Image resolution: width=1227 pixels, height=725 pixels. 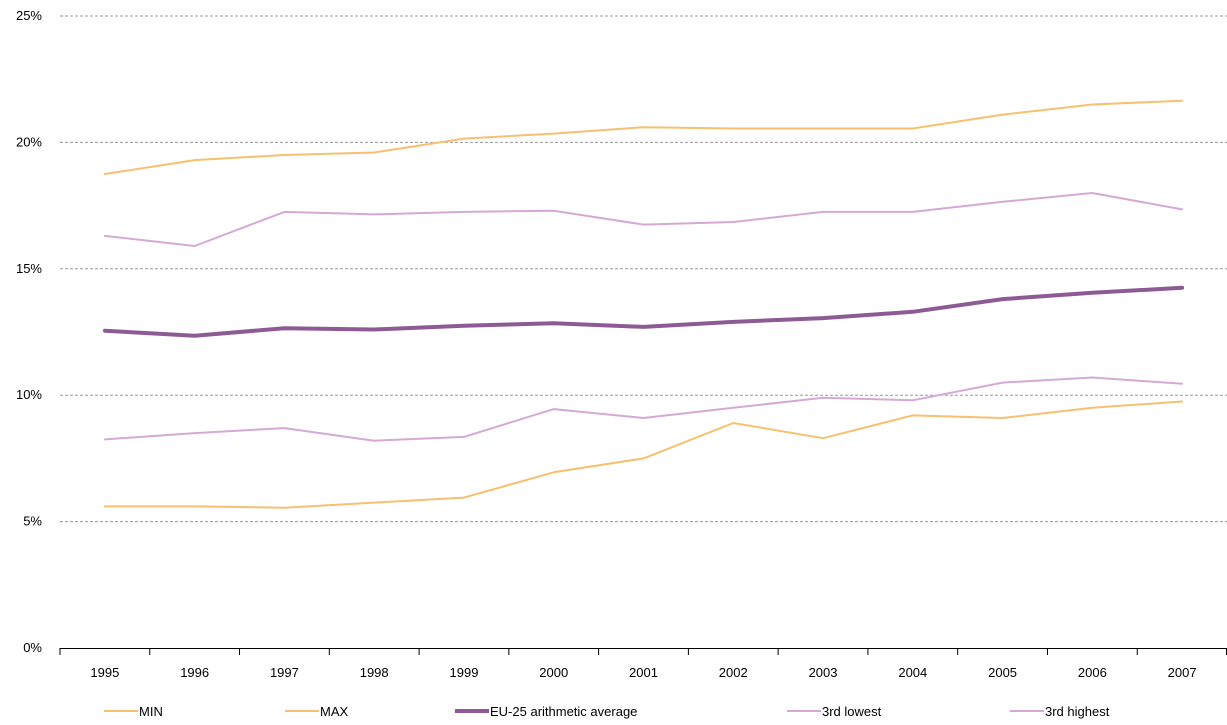 What do you see at coordinates (912, 672) in the screenshot?
I see `x-tick-label: 2004` at bounding box center [912, 672].